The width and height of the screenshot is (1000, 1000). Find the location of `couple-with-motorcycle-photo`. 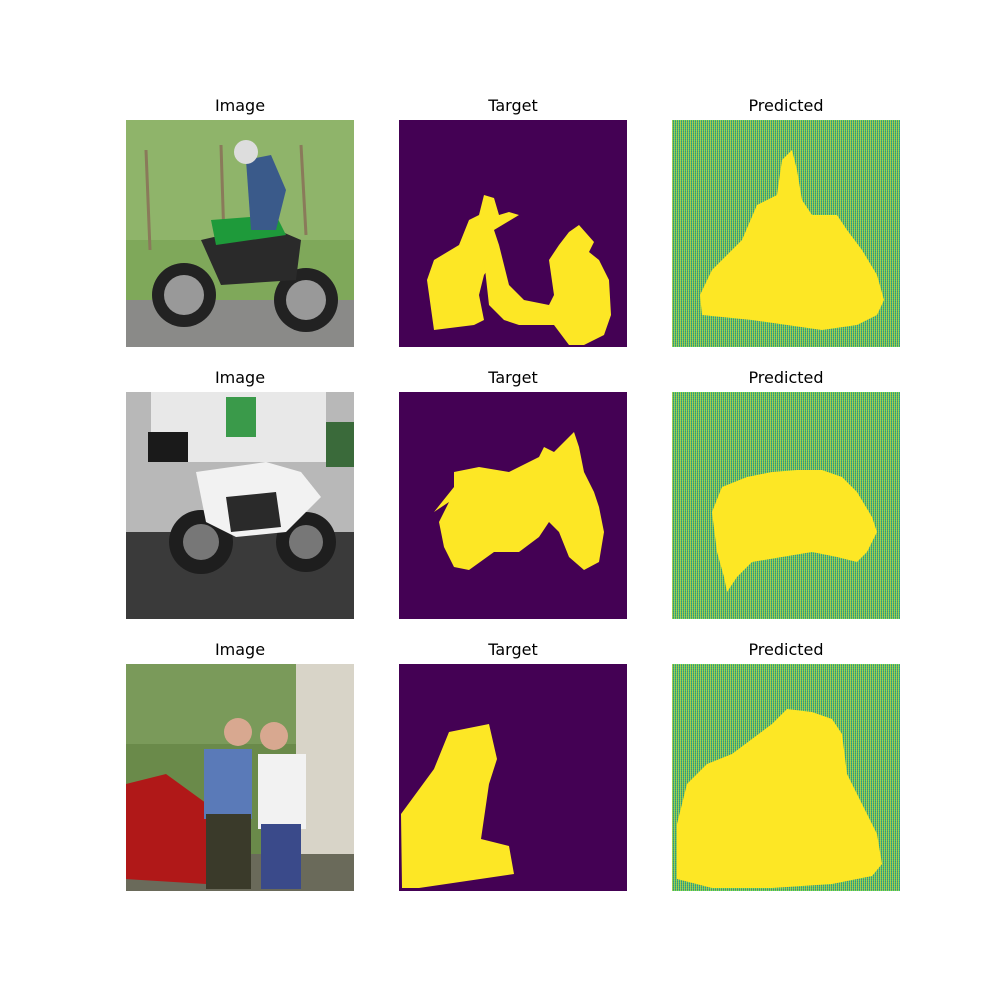

couple-with-motorcycle-photo is located at coordinates (240, 777).